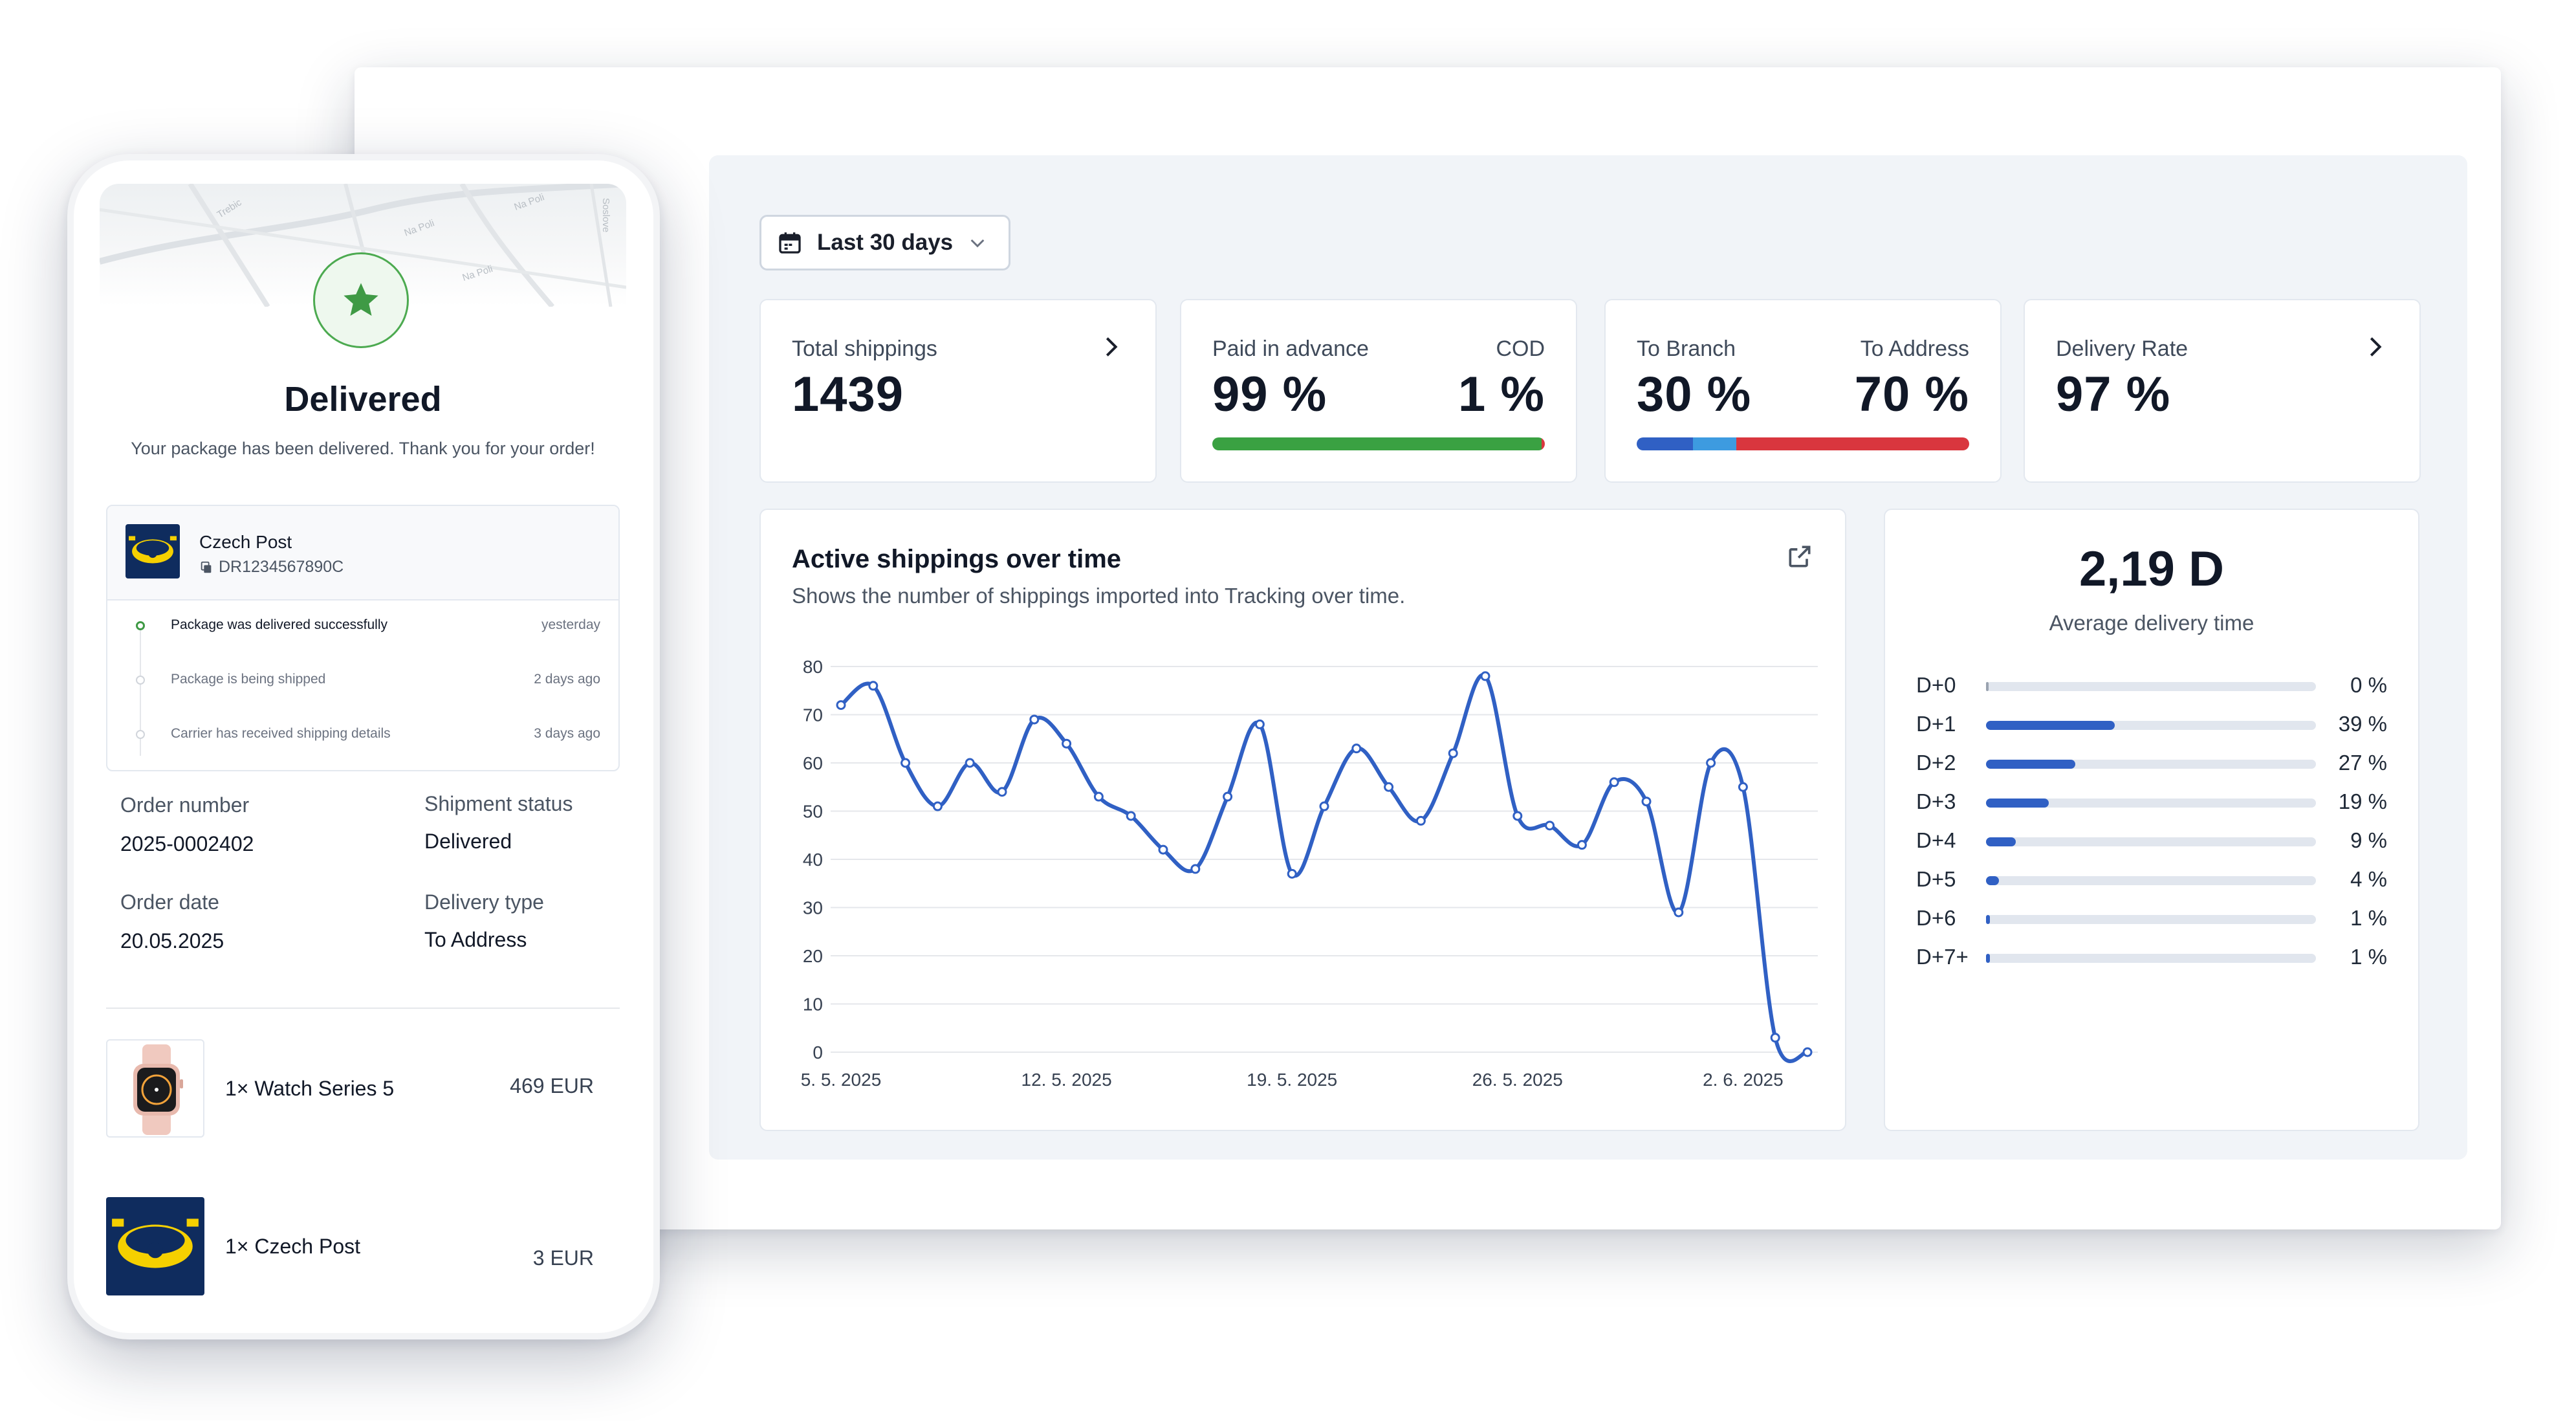 This screenshot has height=1421, width=2576. I want to click on y-tick-label: 20, so click(813, 956).